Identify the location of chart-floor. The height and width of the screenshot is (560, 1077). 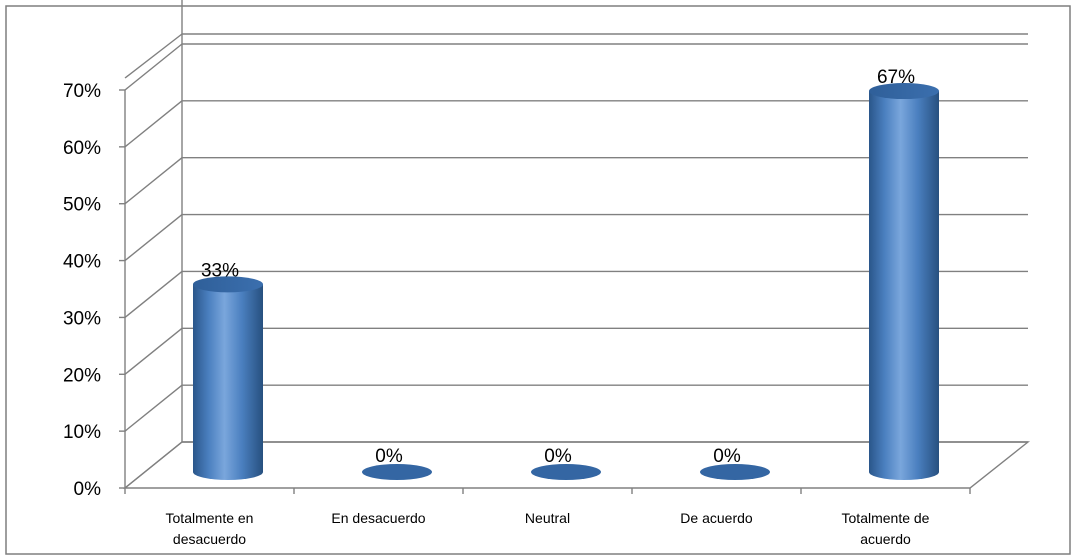
(577, 465).